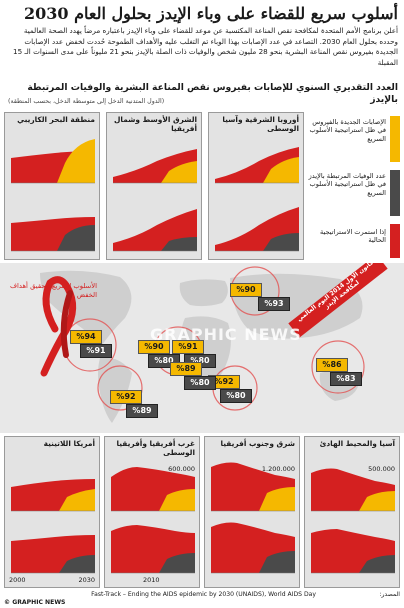  Describe the element at coordinates (357, 443) in the screenshot. I see `panel-title: آسيا والمحيط الهادئ` at that location.